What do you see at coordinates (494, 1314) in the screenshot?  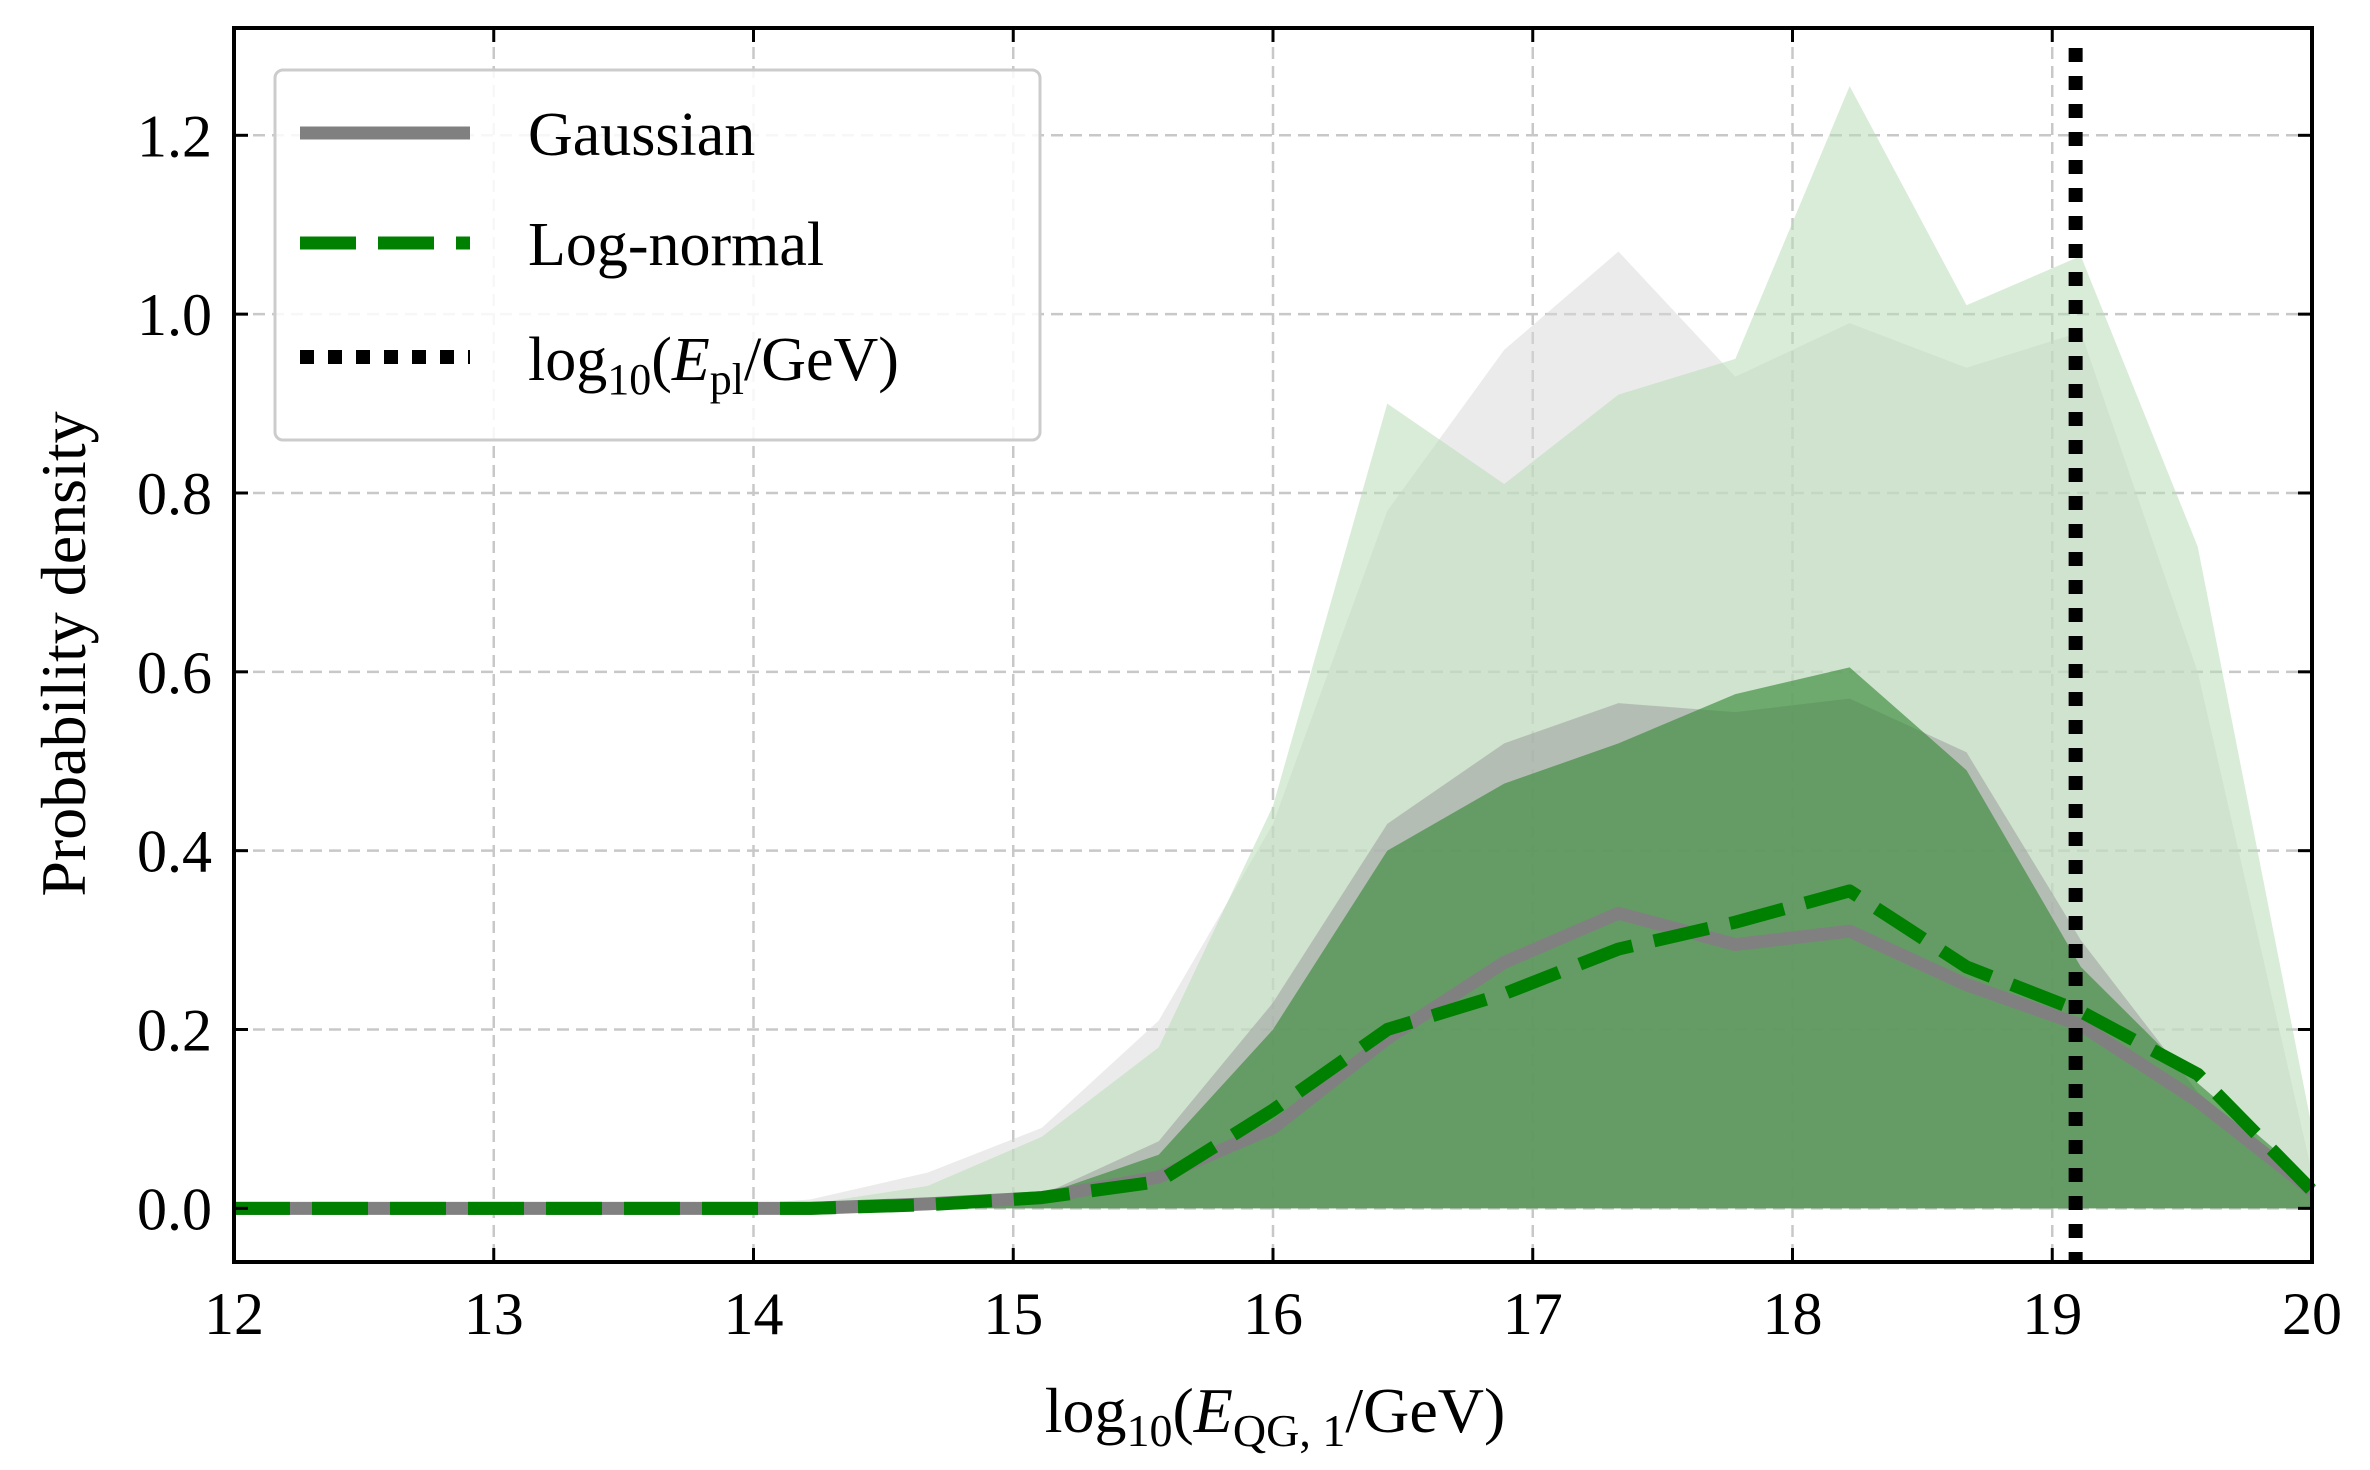 I see `x-tick-label-1: 13` at bounding box center [494, 1314].